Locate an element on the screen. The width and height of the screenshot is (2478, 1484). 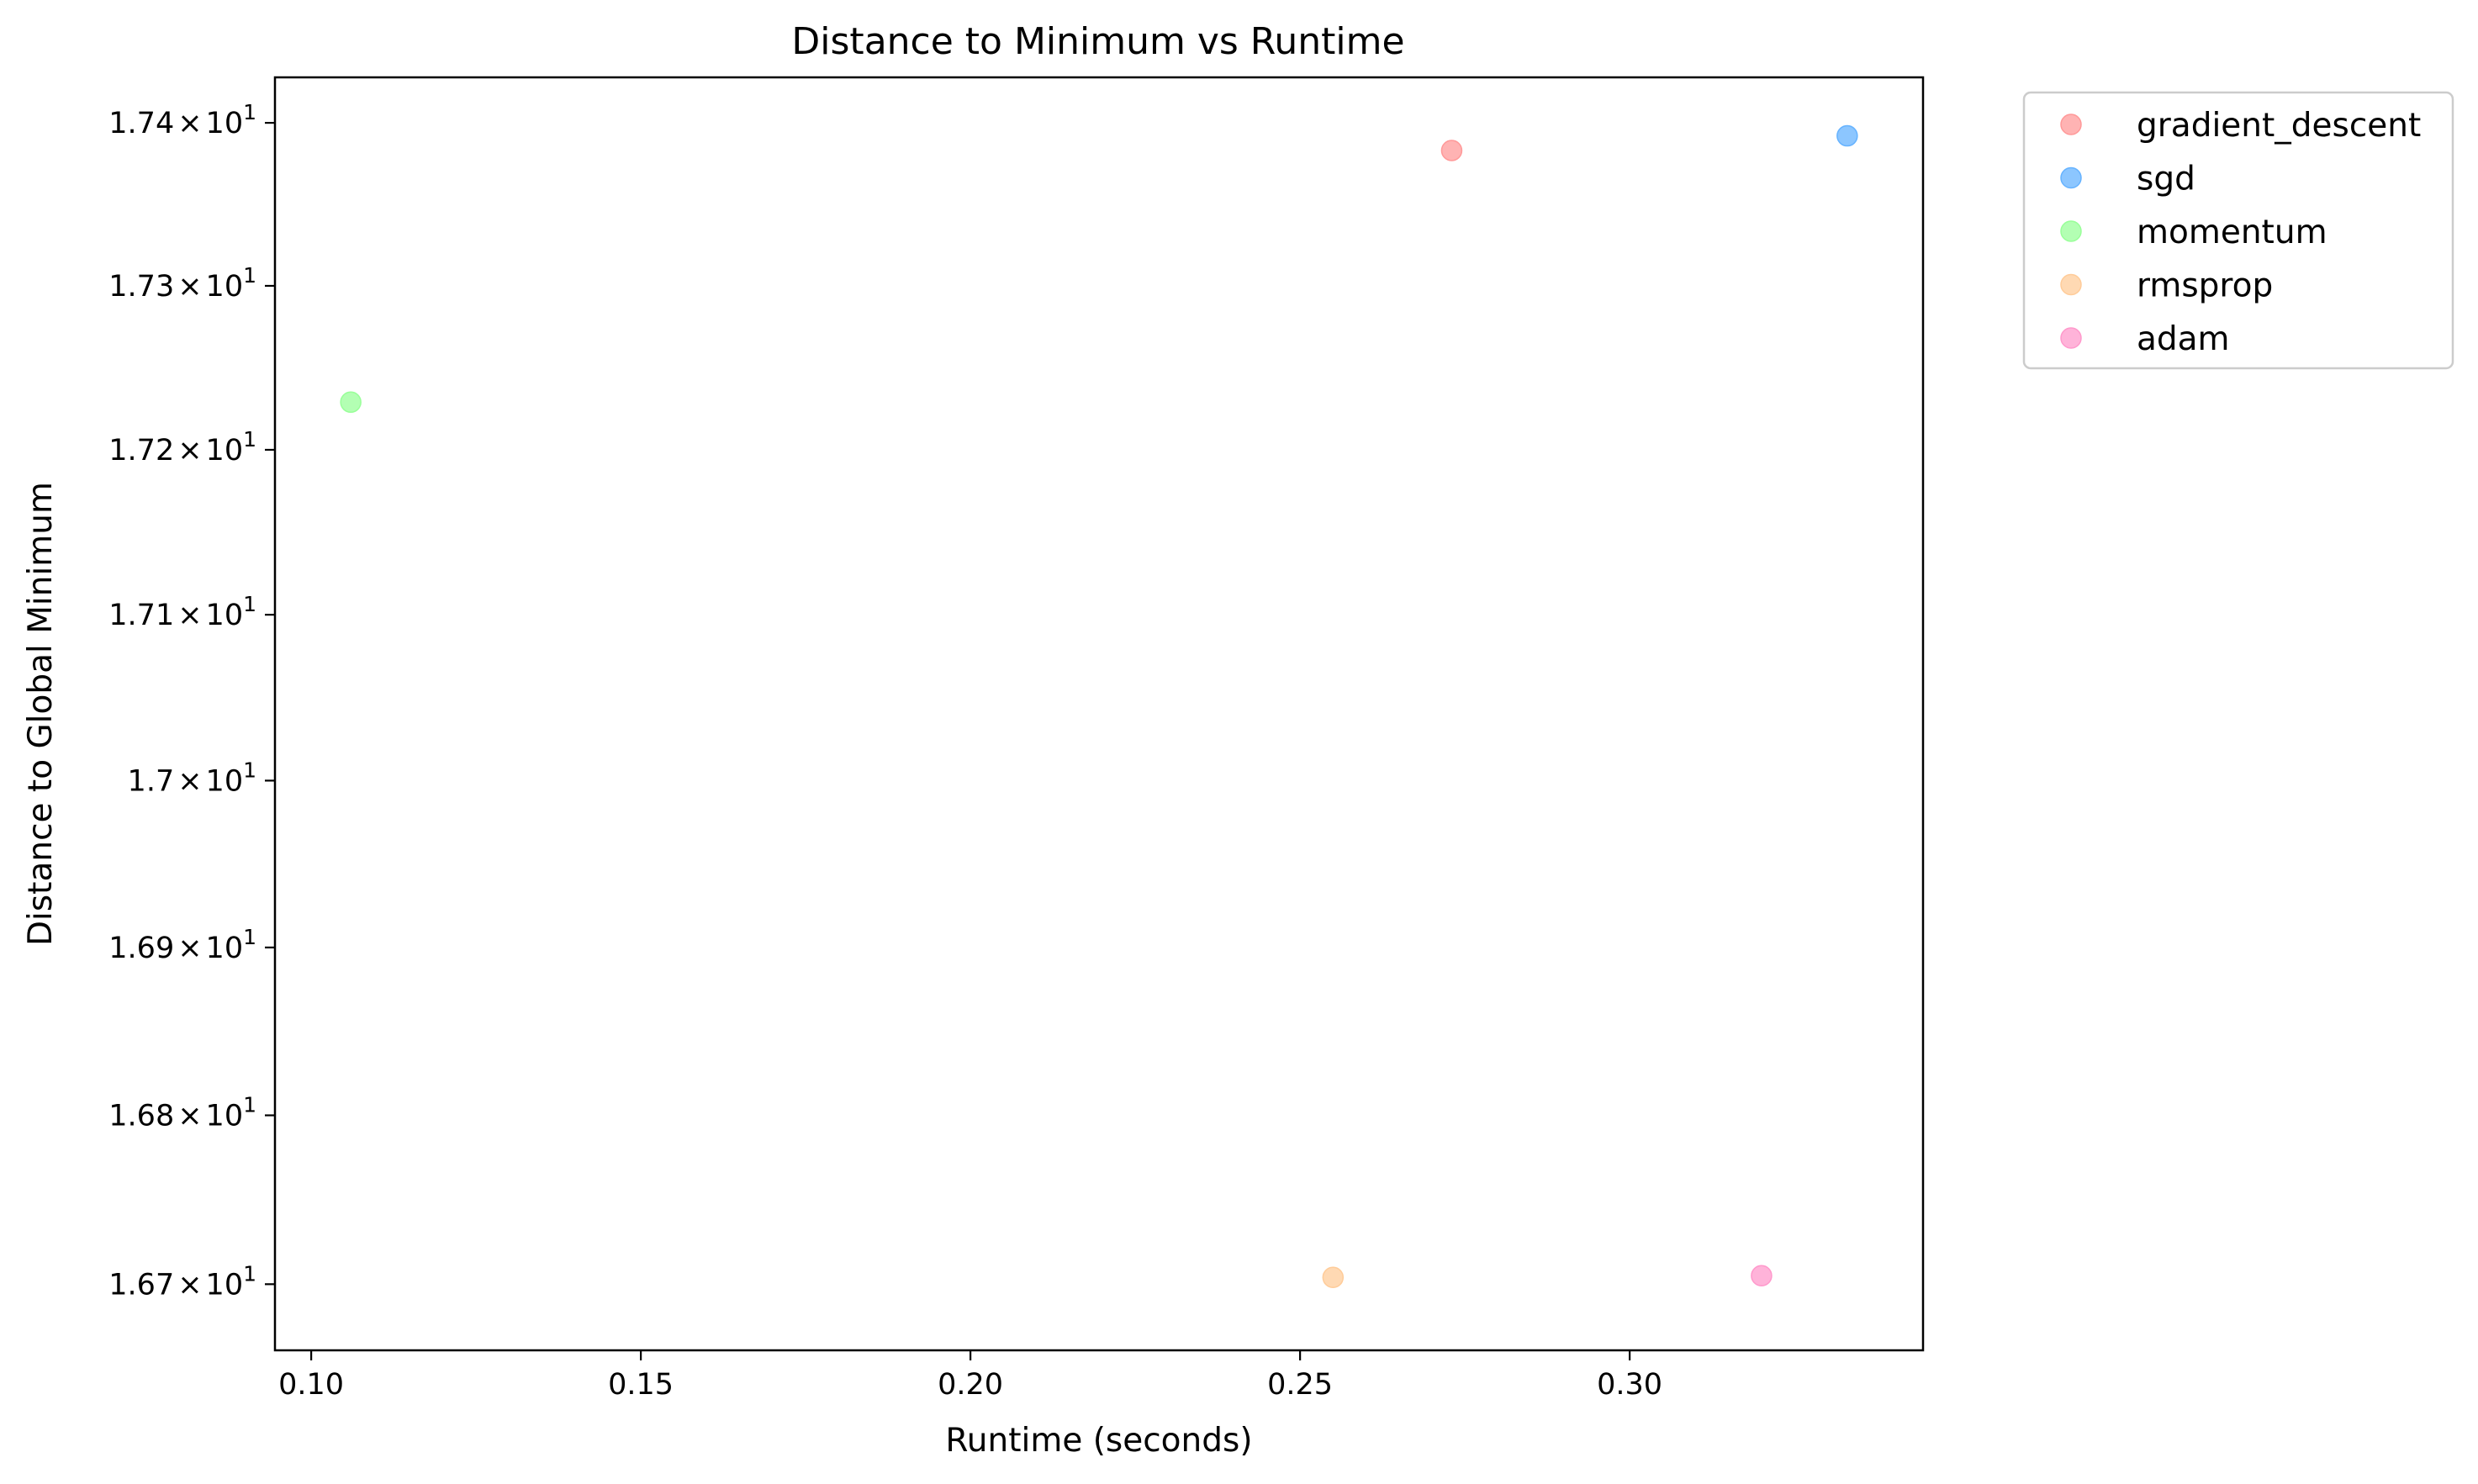
legend-frame is located at coordinates (2238, 231).